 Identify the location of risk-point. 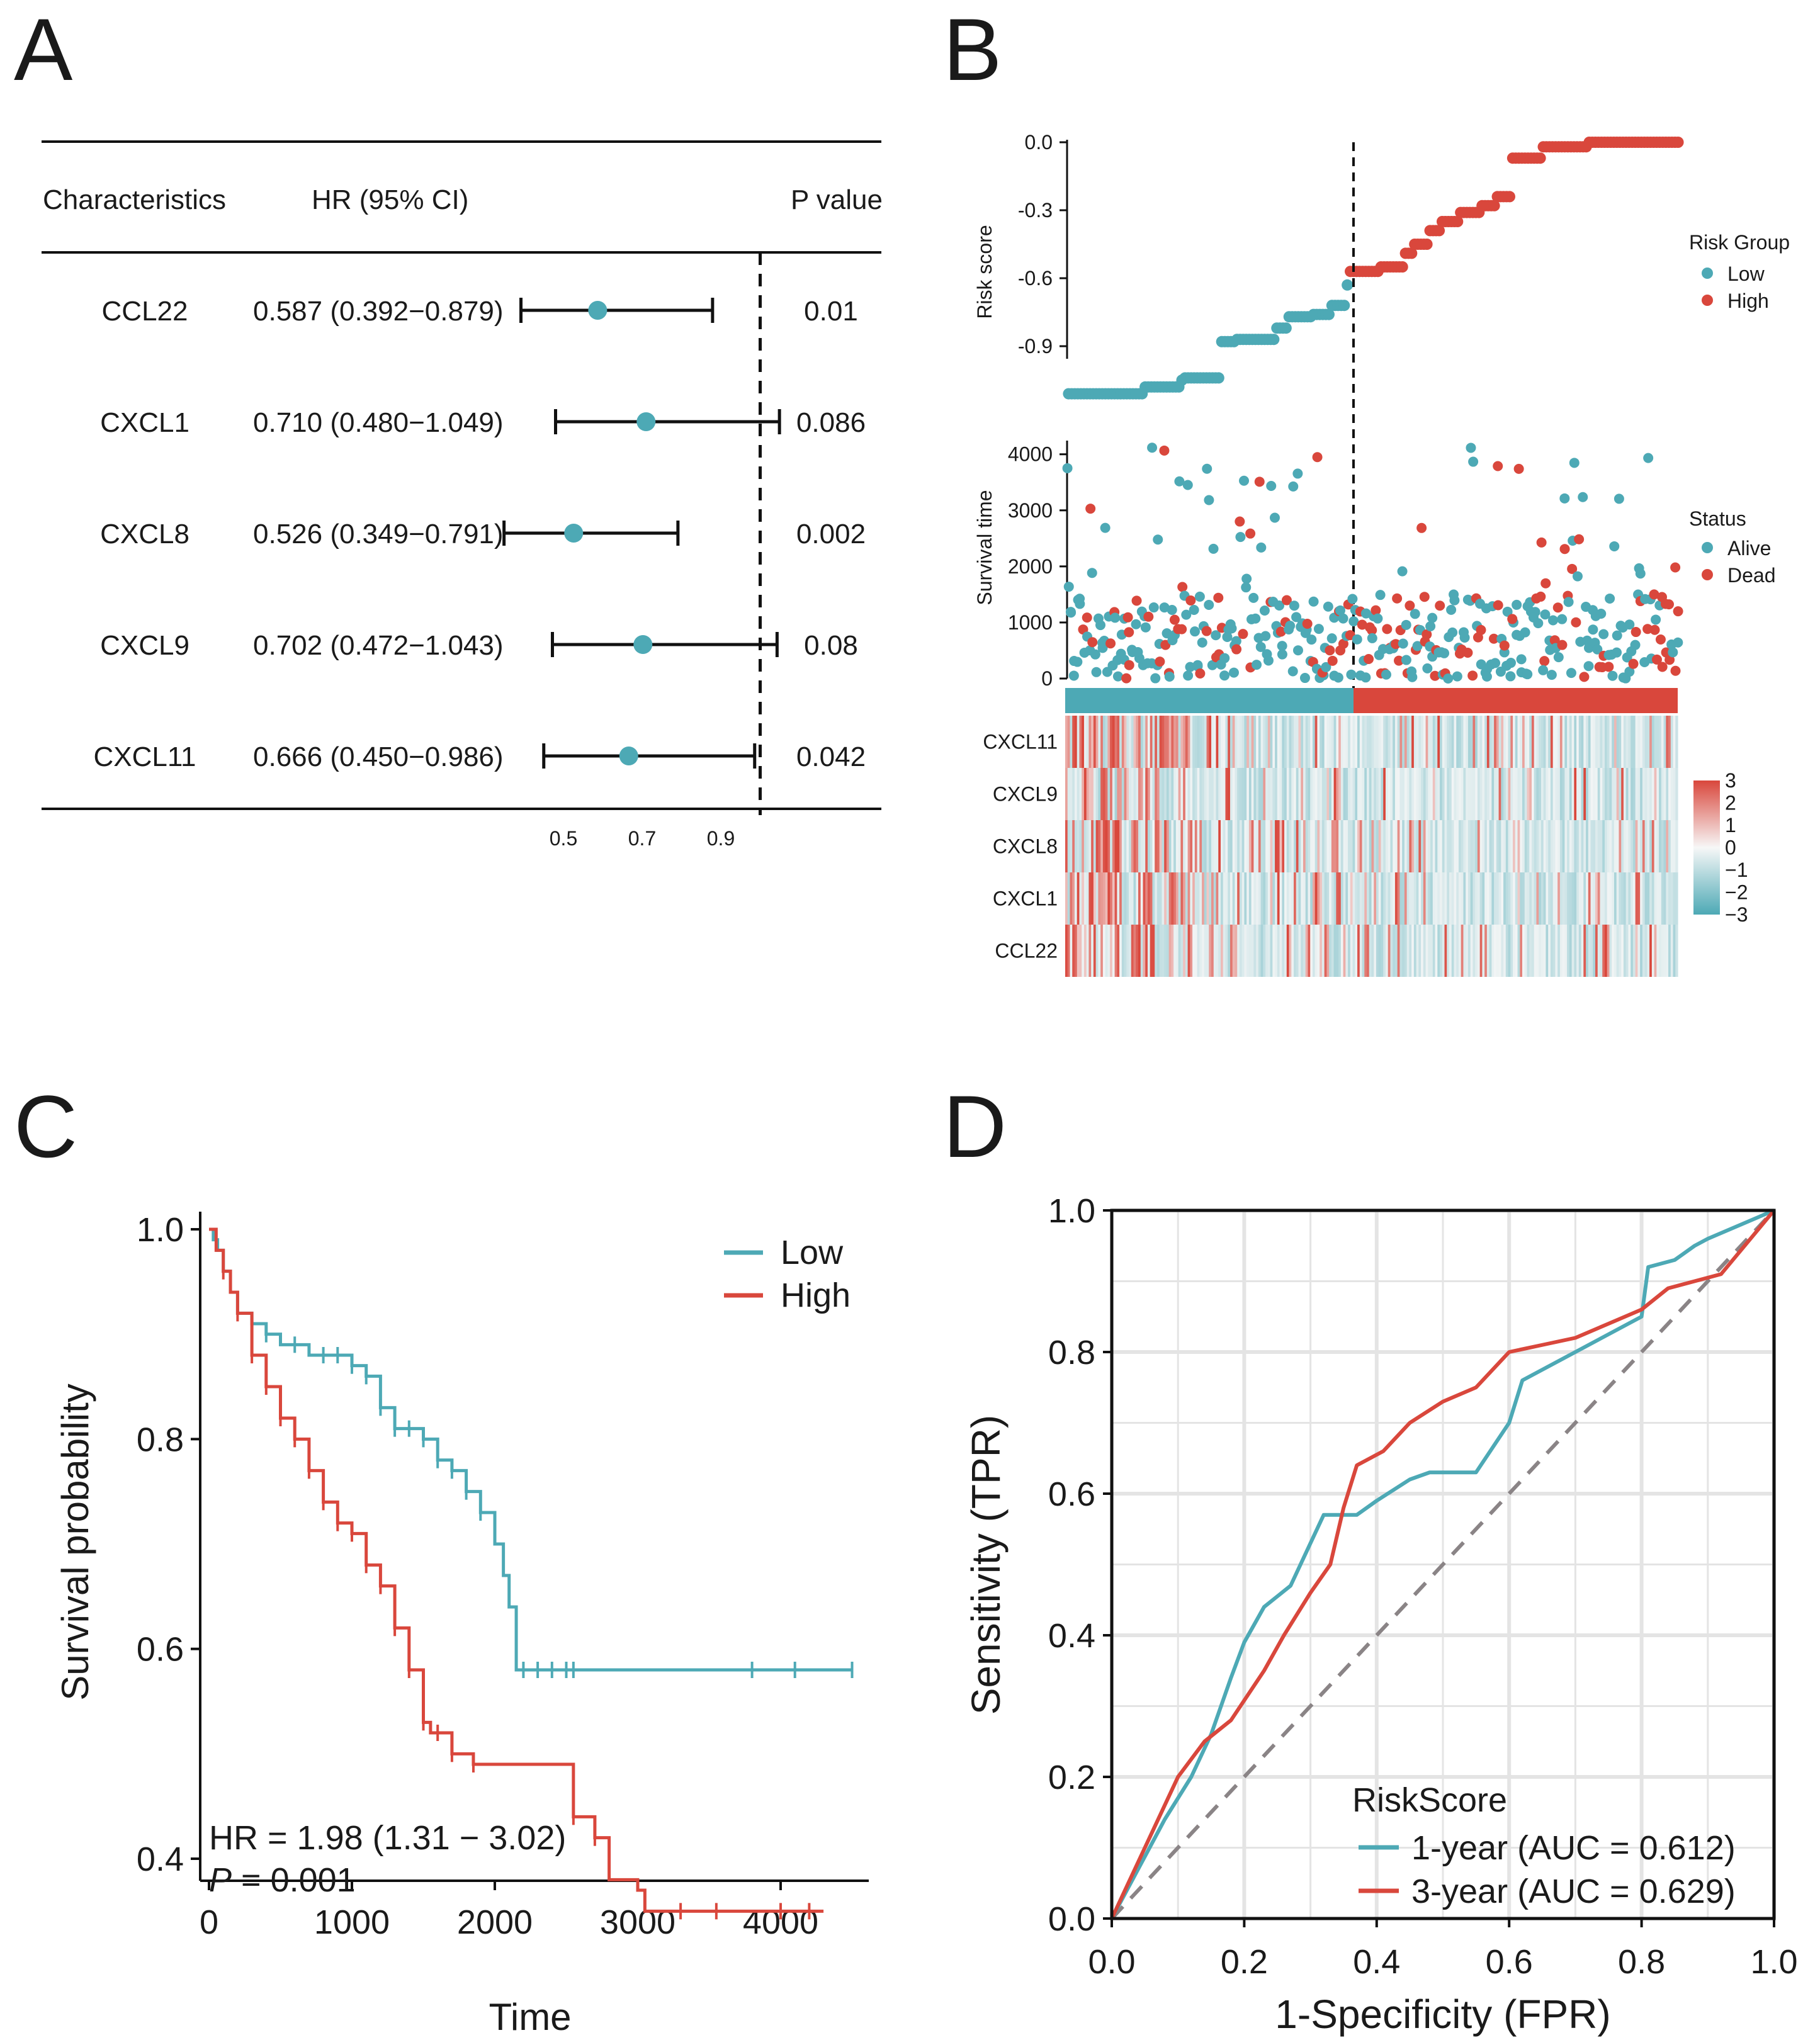
(1540, 158).